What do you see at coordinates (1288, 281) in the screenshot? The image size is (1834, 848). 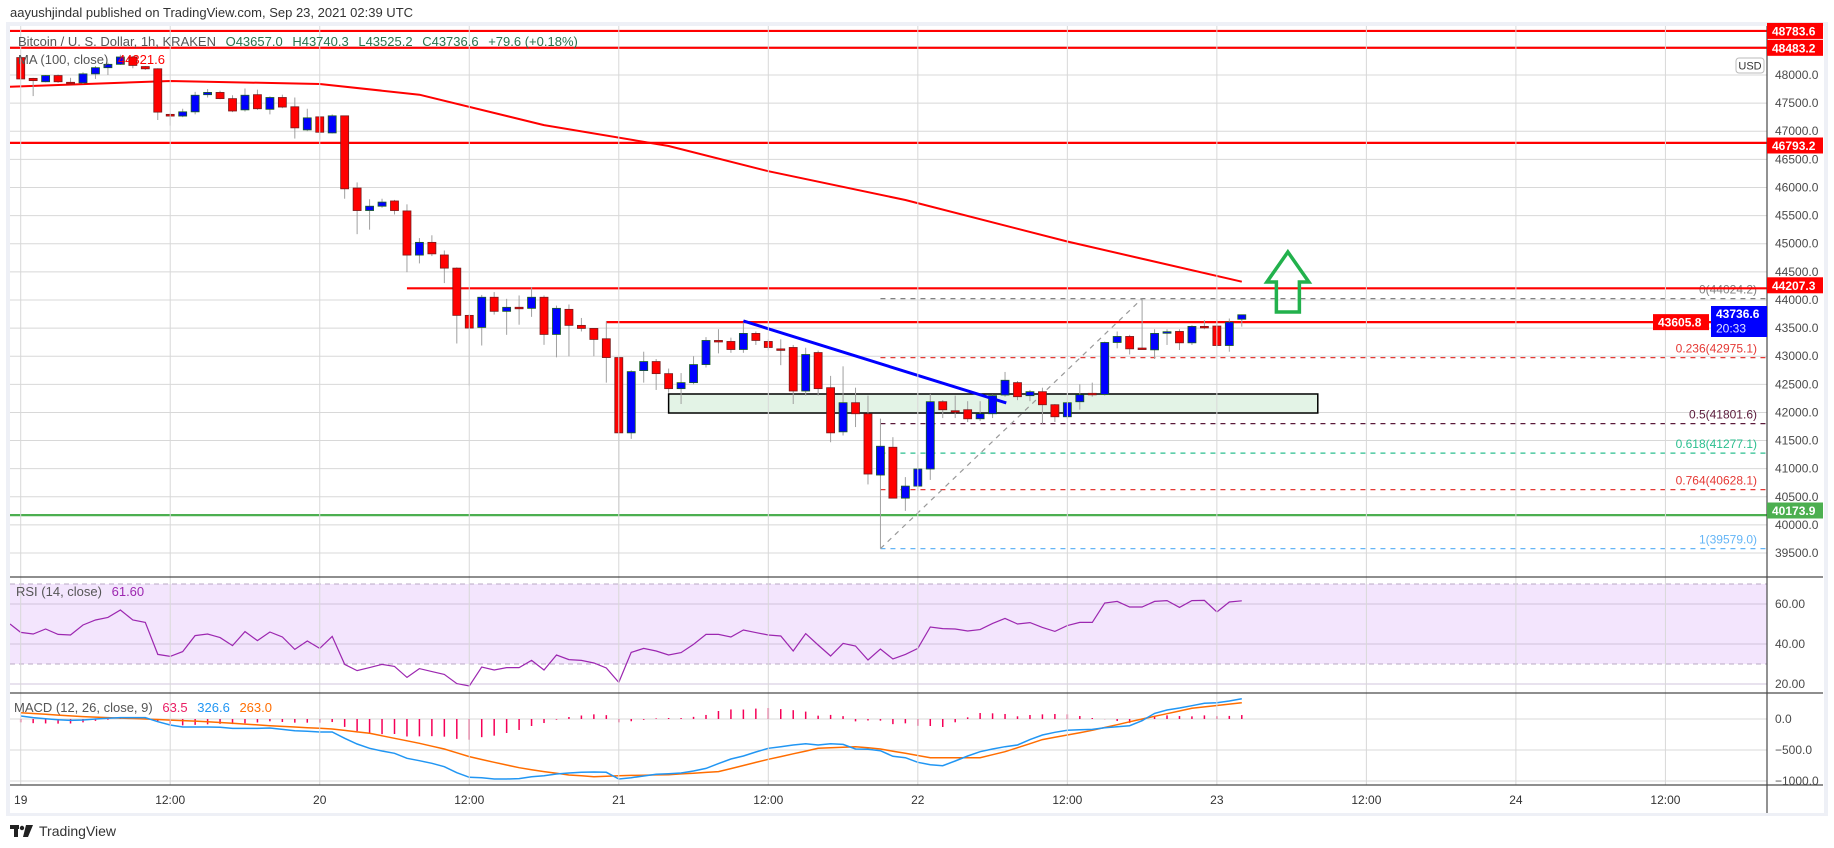 I see `up-arrow-icon` at bounding box center [1288, 281].